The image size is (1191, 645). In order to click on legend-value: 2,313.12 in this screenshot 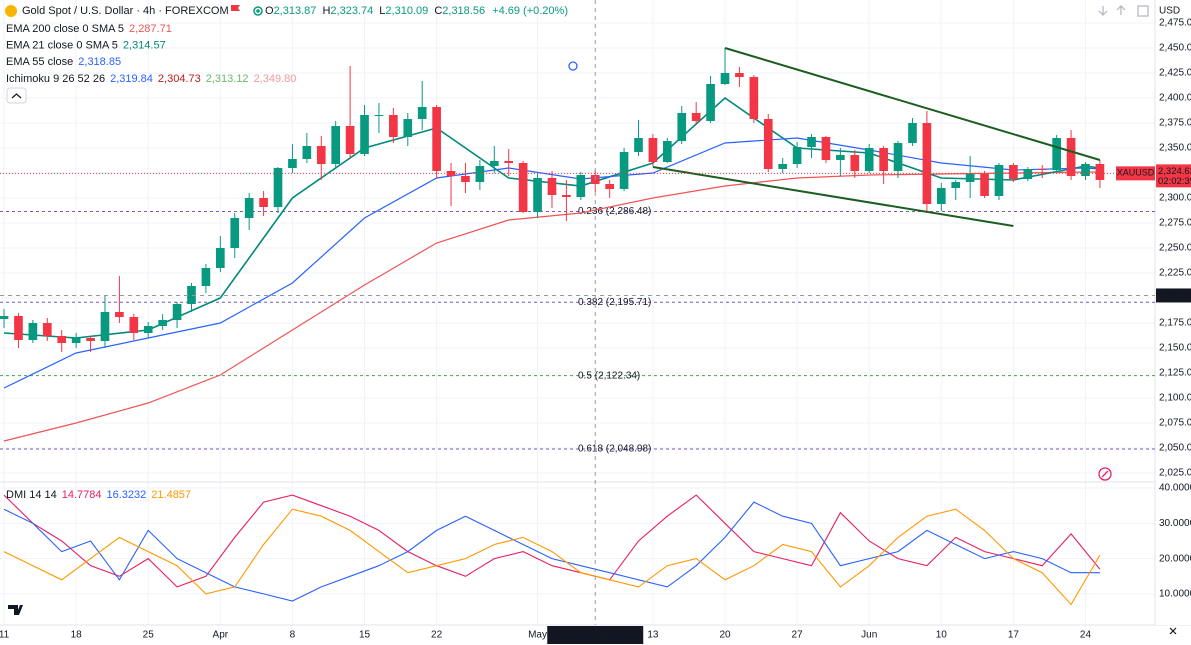, I will do `click(227, 79)`.